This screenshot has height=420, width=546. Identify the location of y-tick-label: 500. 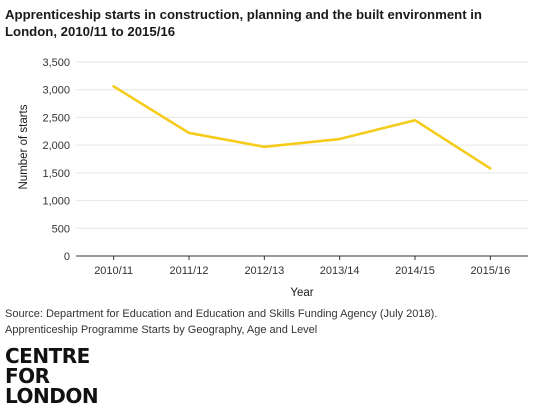
(61, 229).